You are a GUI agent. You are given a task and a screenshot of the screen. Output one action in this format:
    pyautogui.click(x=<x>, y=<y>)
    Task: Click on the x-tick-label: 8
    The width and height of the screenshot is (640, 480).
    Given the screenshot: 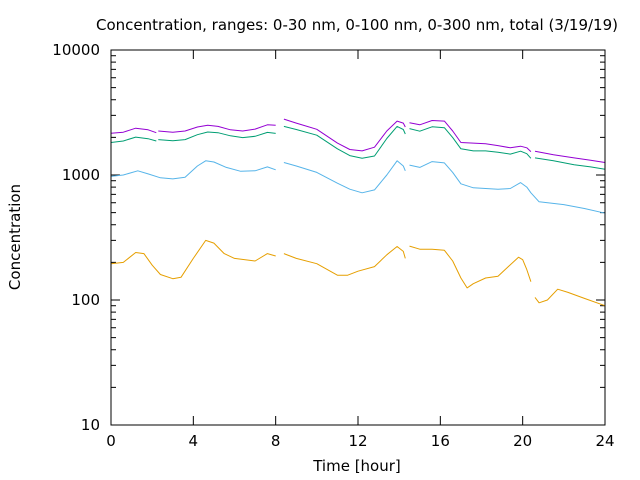 What is the action you would take?
    pyautogui.click(x=276, y=441)
    